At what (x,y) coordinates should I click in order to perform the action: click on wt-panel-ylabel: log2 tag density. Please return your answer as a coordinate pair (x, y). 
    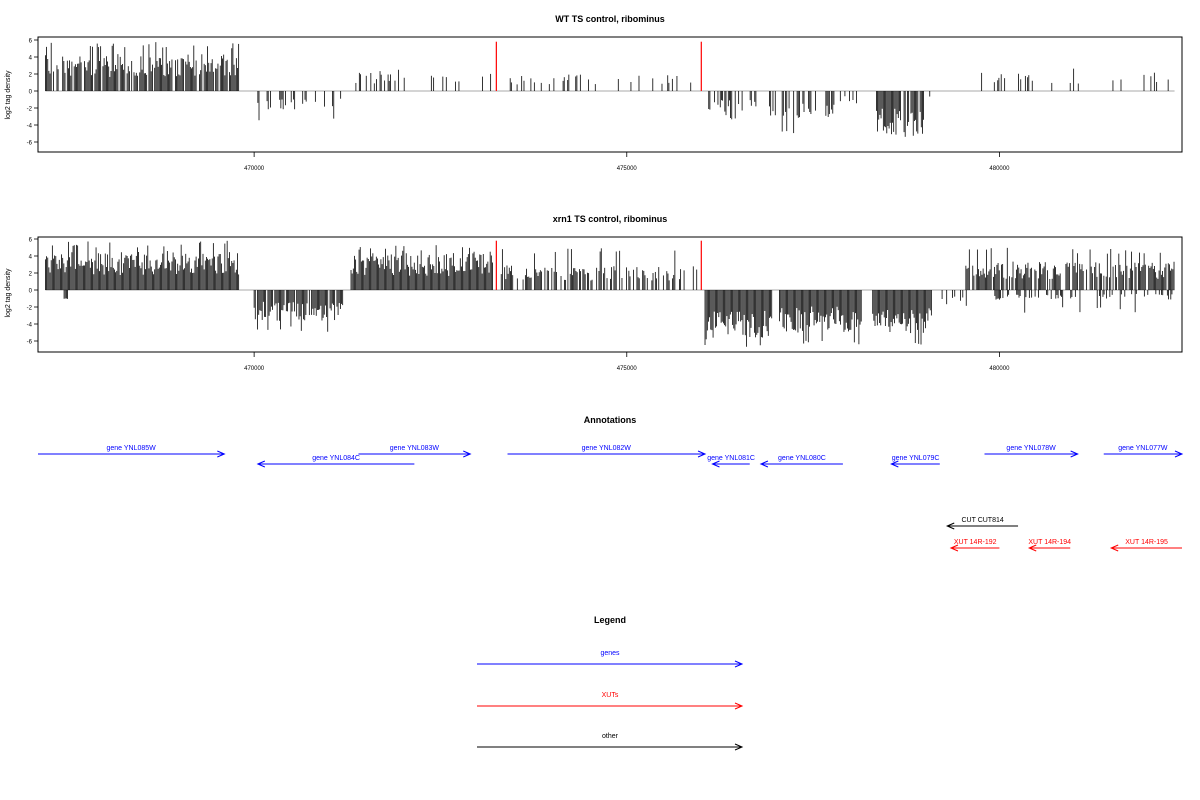
    Looking at the image, I should click on (8, 95).